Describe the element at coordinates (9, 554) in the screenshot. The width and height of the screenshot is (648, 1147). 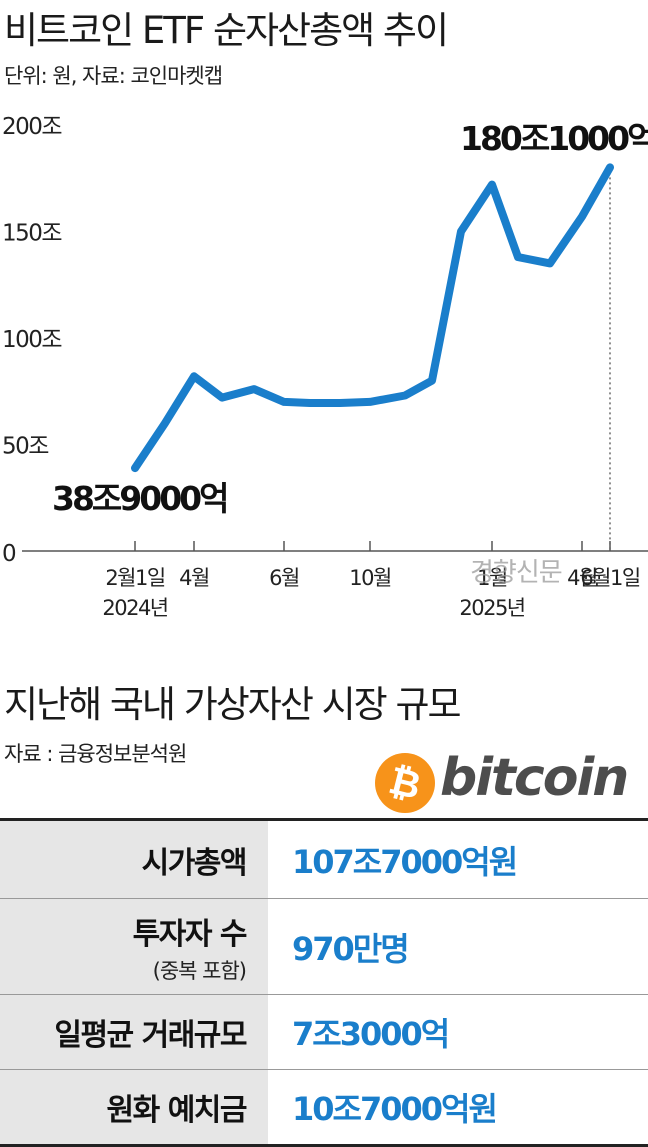
I see `y-tick-label: 0` at that location.